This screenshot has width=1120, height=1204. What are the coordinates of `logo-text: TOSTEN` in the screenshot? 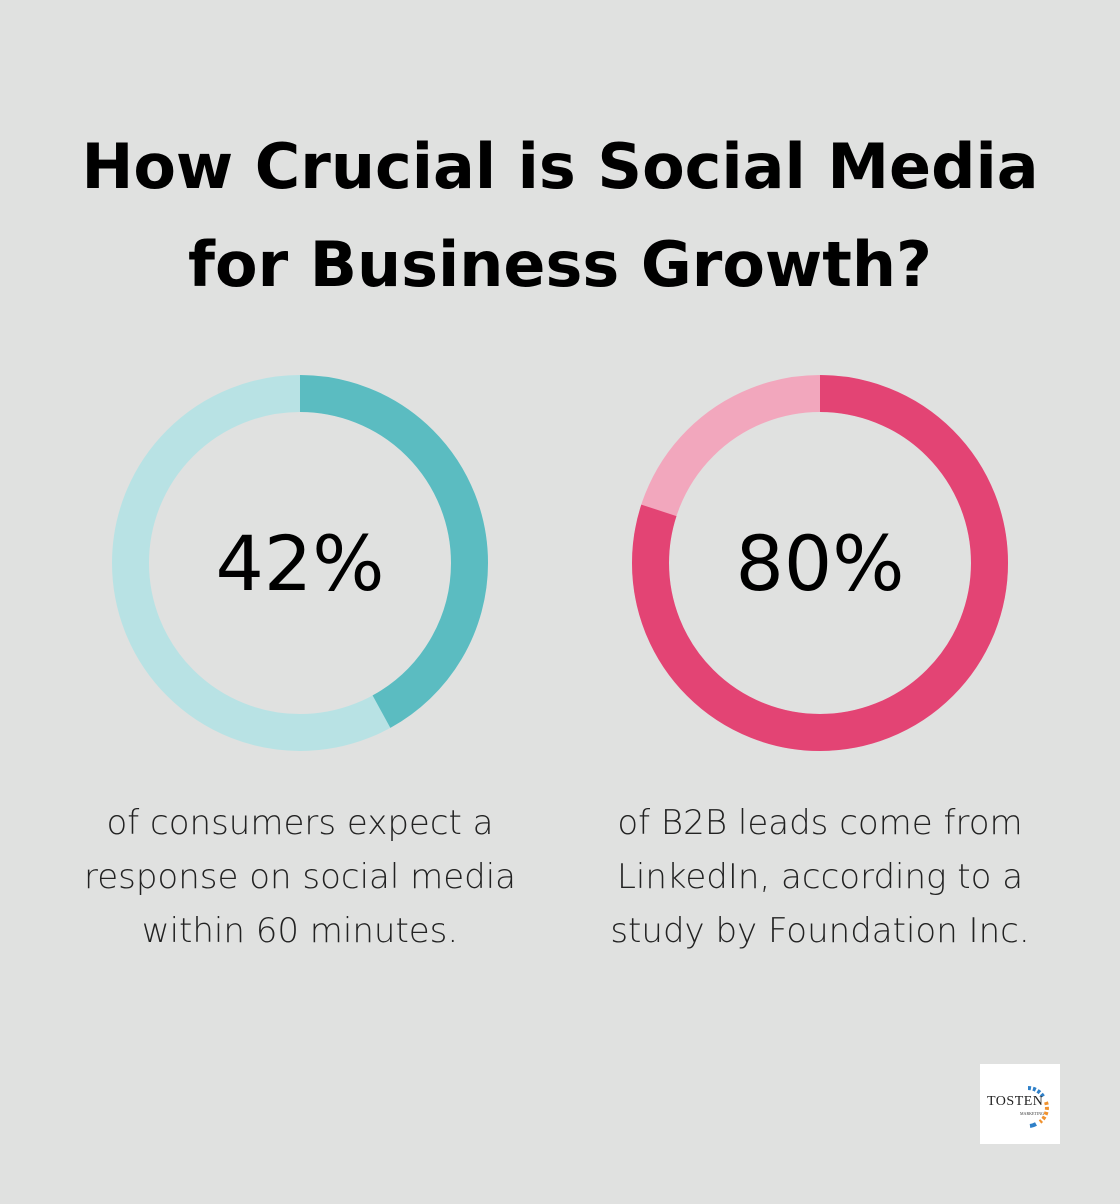 It's located at (1015, 1101).